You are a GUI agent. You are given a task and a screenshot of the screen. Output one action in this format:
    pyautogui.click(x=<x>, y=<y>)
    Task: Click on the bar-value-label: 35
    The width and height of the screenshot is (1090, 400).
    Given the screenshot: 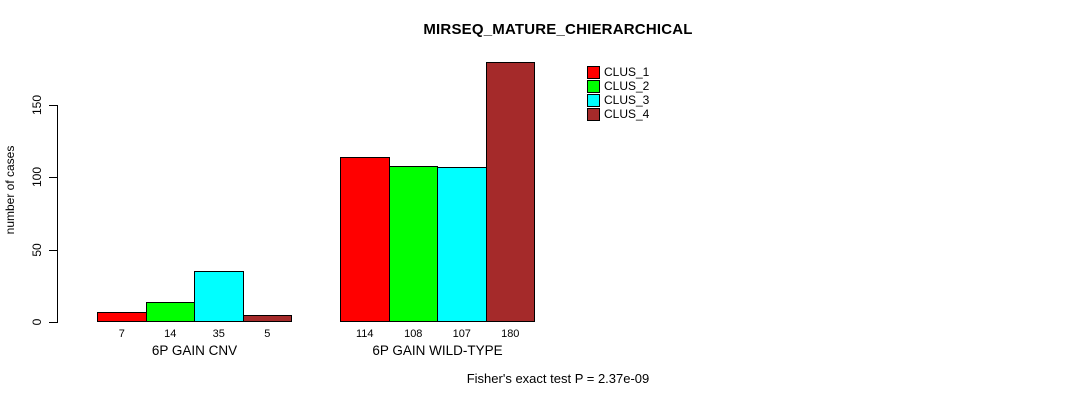 What is the action you would take?
    pyautogui.click(x=218, y=334)
    